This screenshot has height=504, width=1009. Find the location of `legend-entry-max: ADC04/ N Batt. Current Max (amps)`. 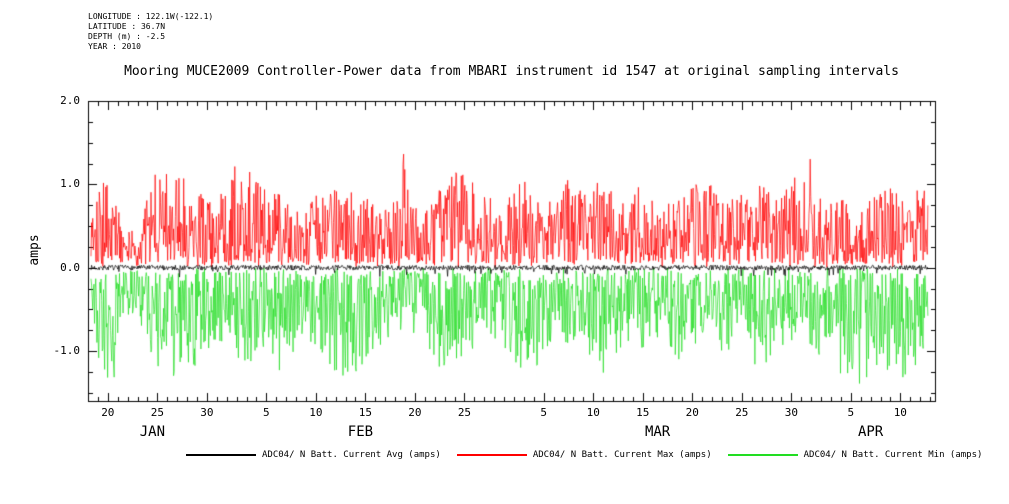

legend-entry-max: ADC04/ N Batt. Current Max (amps) is located at coordinates (584, 455).